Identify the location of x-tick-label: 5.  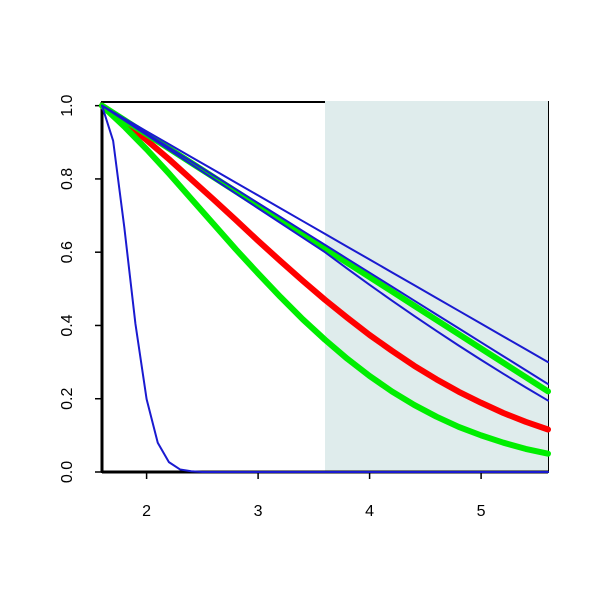
(481, 511).